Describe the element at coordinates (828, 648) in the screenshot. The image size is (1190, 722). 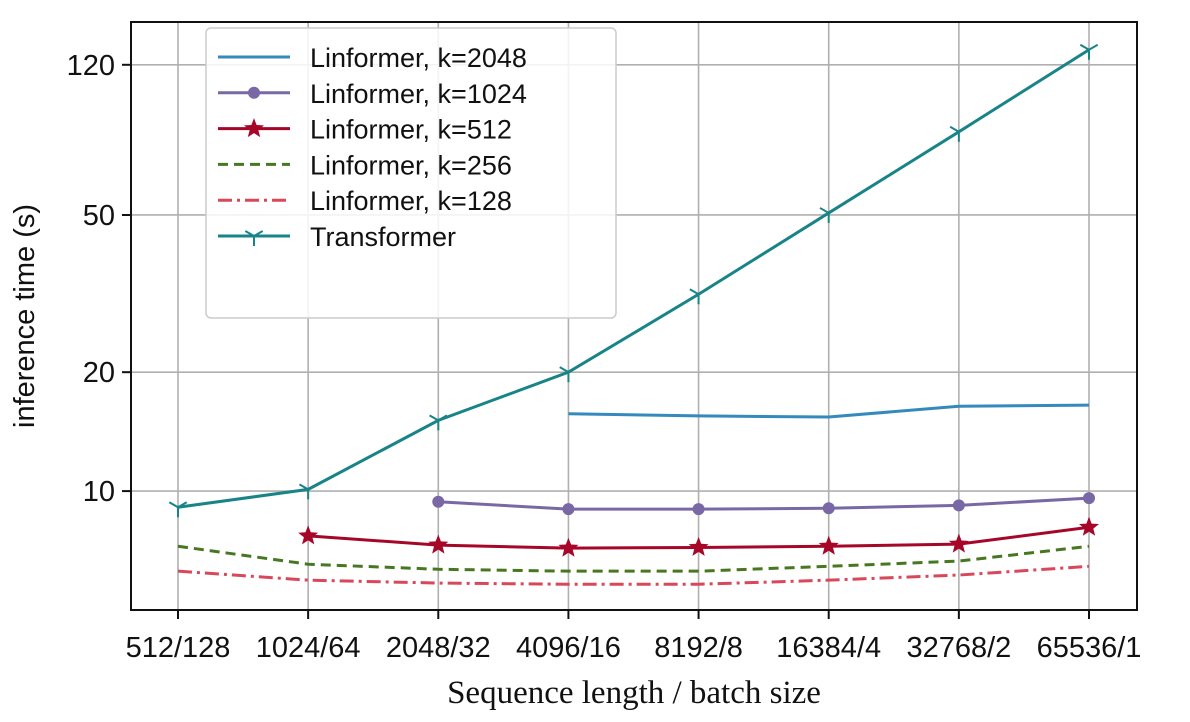
I see `x-tick-label: 16384/4` at that location.